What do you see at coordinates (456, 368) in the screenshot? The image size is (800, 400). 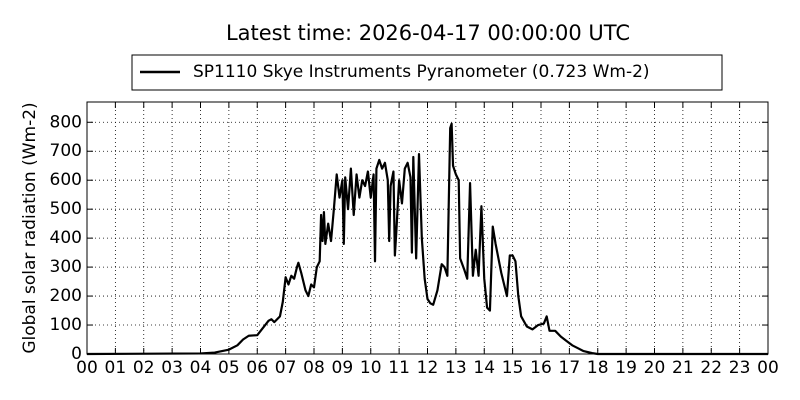 I see `x-tick-label: 13` at bounding box center [456, 368].